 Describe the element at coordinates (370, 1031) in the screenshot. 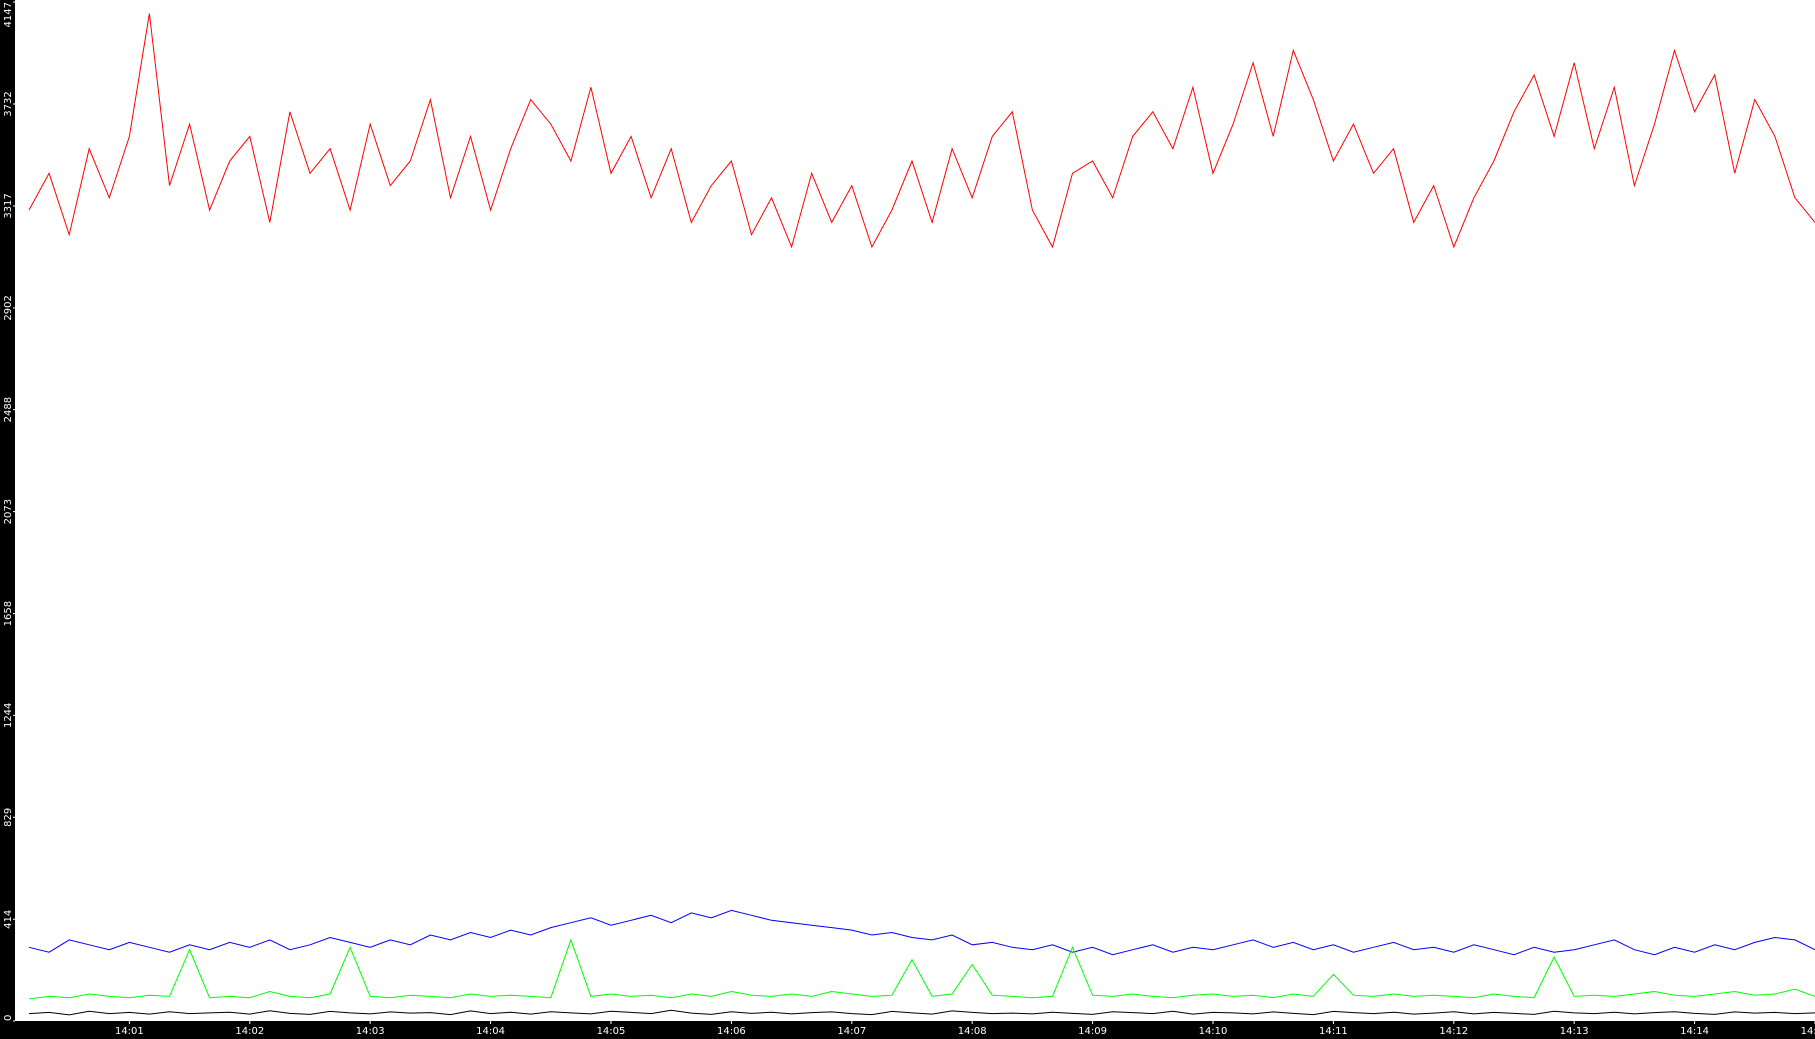

I see `x-tick-label: 14:03` at that location.